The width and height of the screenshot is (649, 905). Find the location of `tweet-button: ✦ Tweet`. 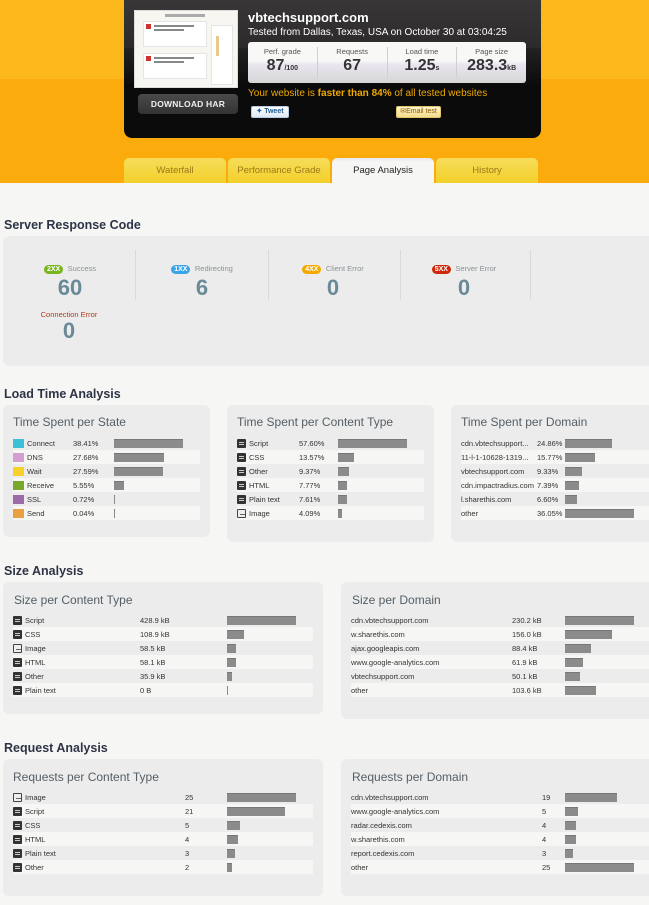

tweet-button: ✦ Tweet is located at coordinates (270, 112).